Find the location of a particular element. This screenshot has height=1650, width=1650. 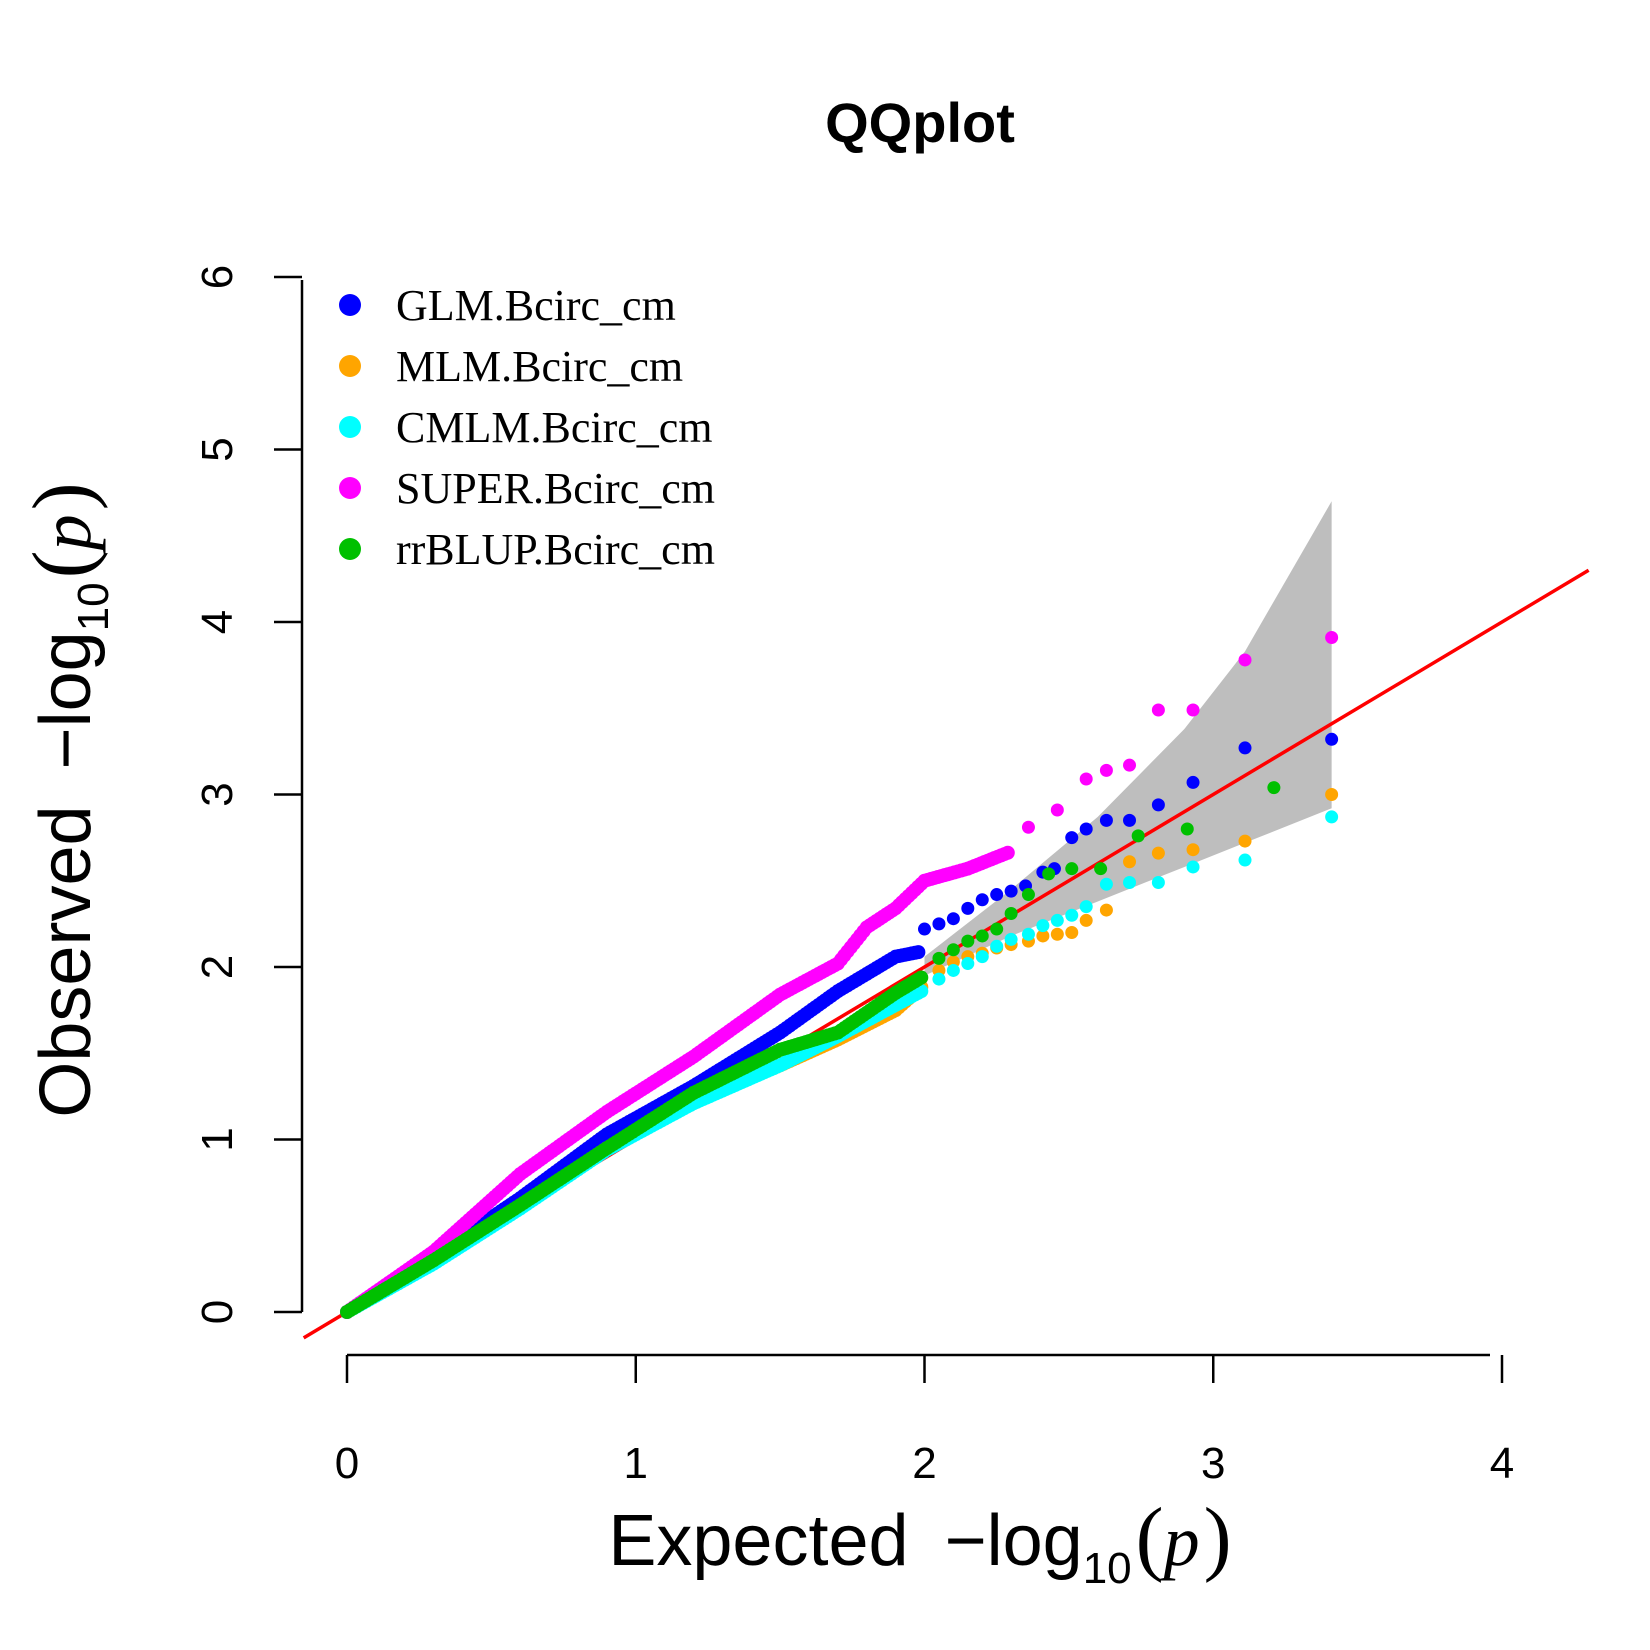

y-axis-label: Observed−log10(p) is located at coordinates (67, 799).